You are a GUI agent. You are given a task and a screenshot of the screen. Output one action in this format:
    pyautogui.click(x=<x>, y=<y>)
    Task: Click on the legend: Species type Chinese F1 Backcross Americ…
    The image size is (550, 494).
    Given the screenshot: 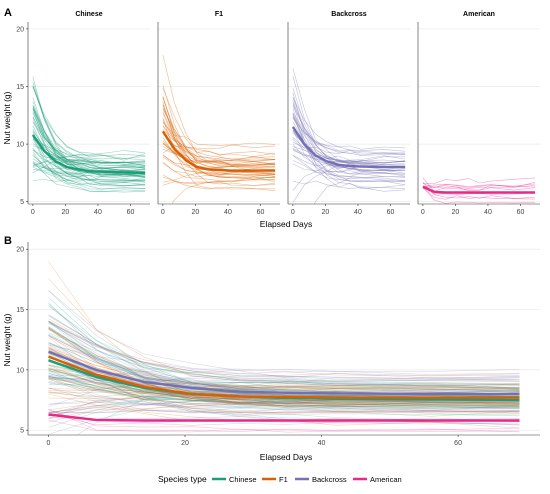 What is the action you would take?
    pyautogui.click(x=280, y=479)
    